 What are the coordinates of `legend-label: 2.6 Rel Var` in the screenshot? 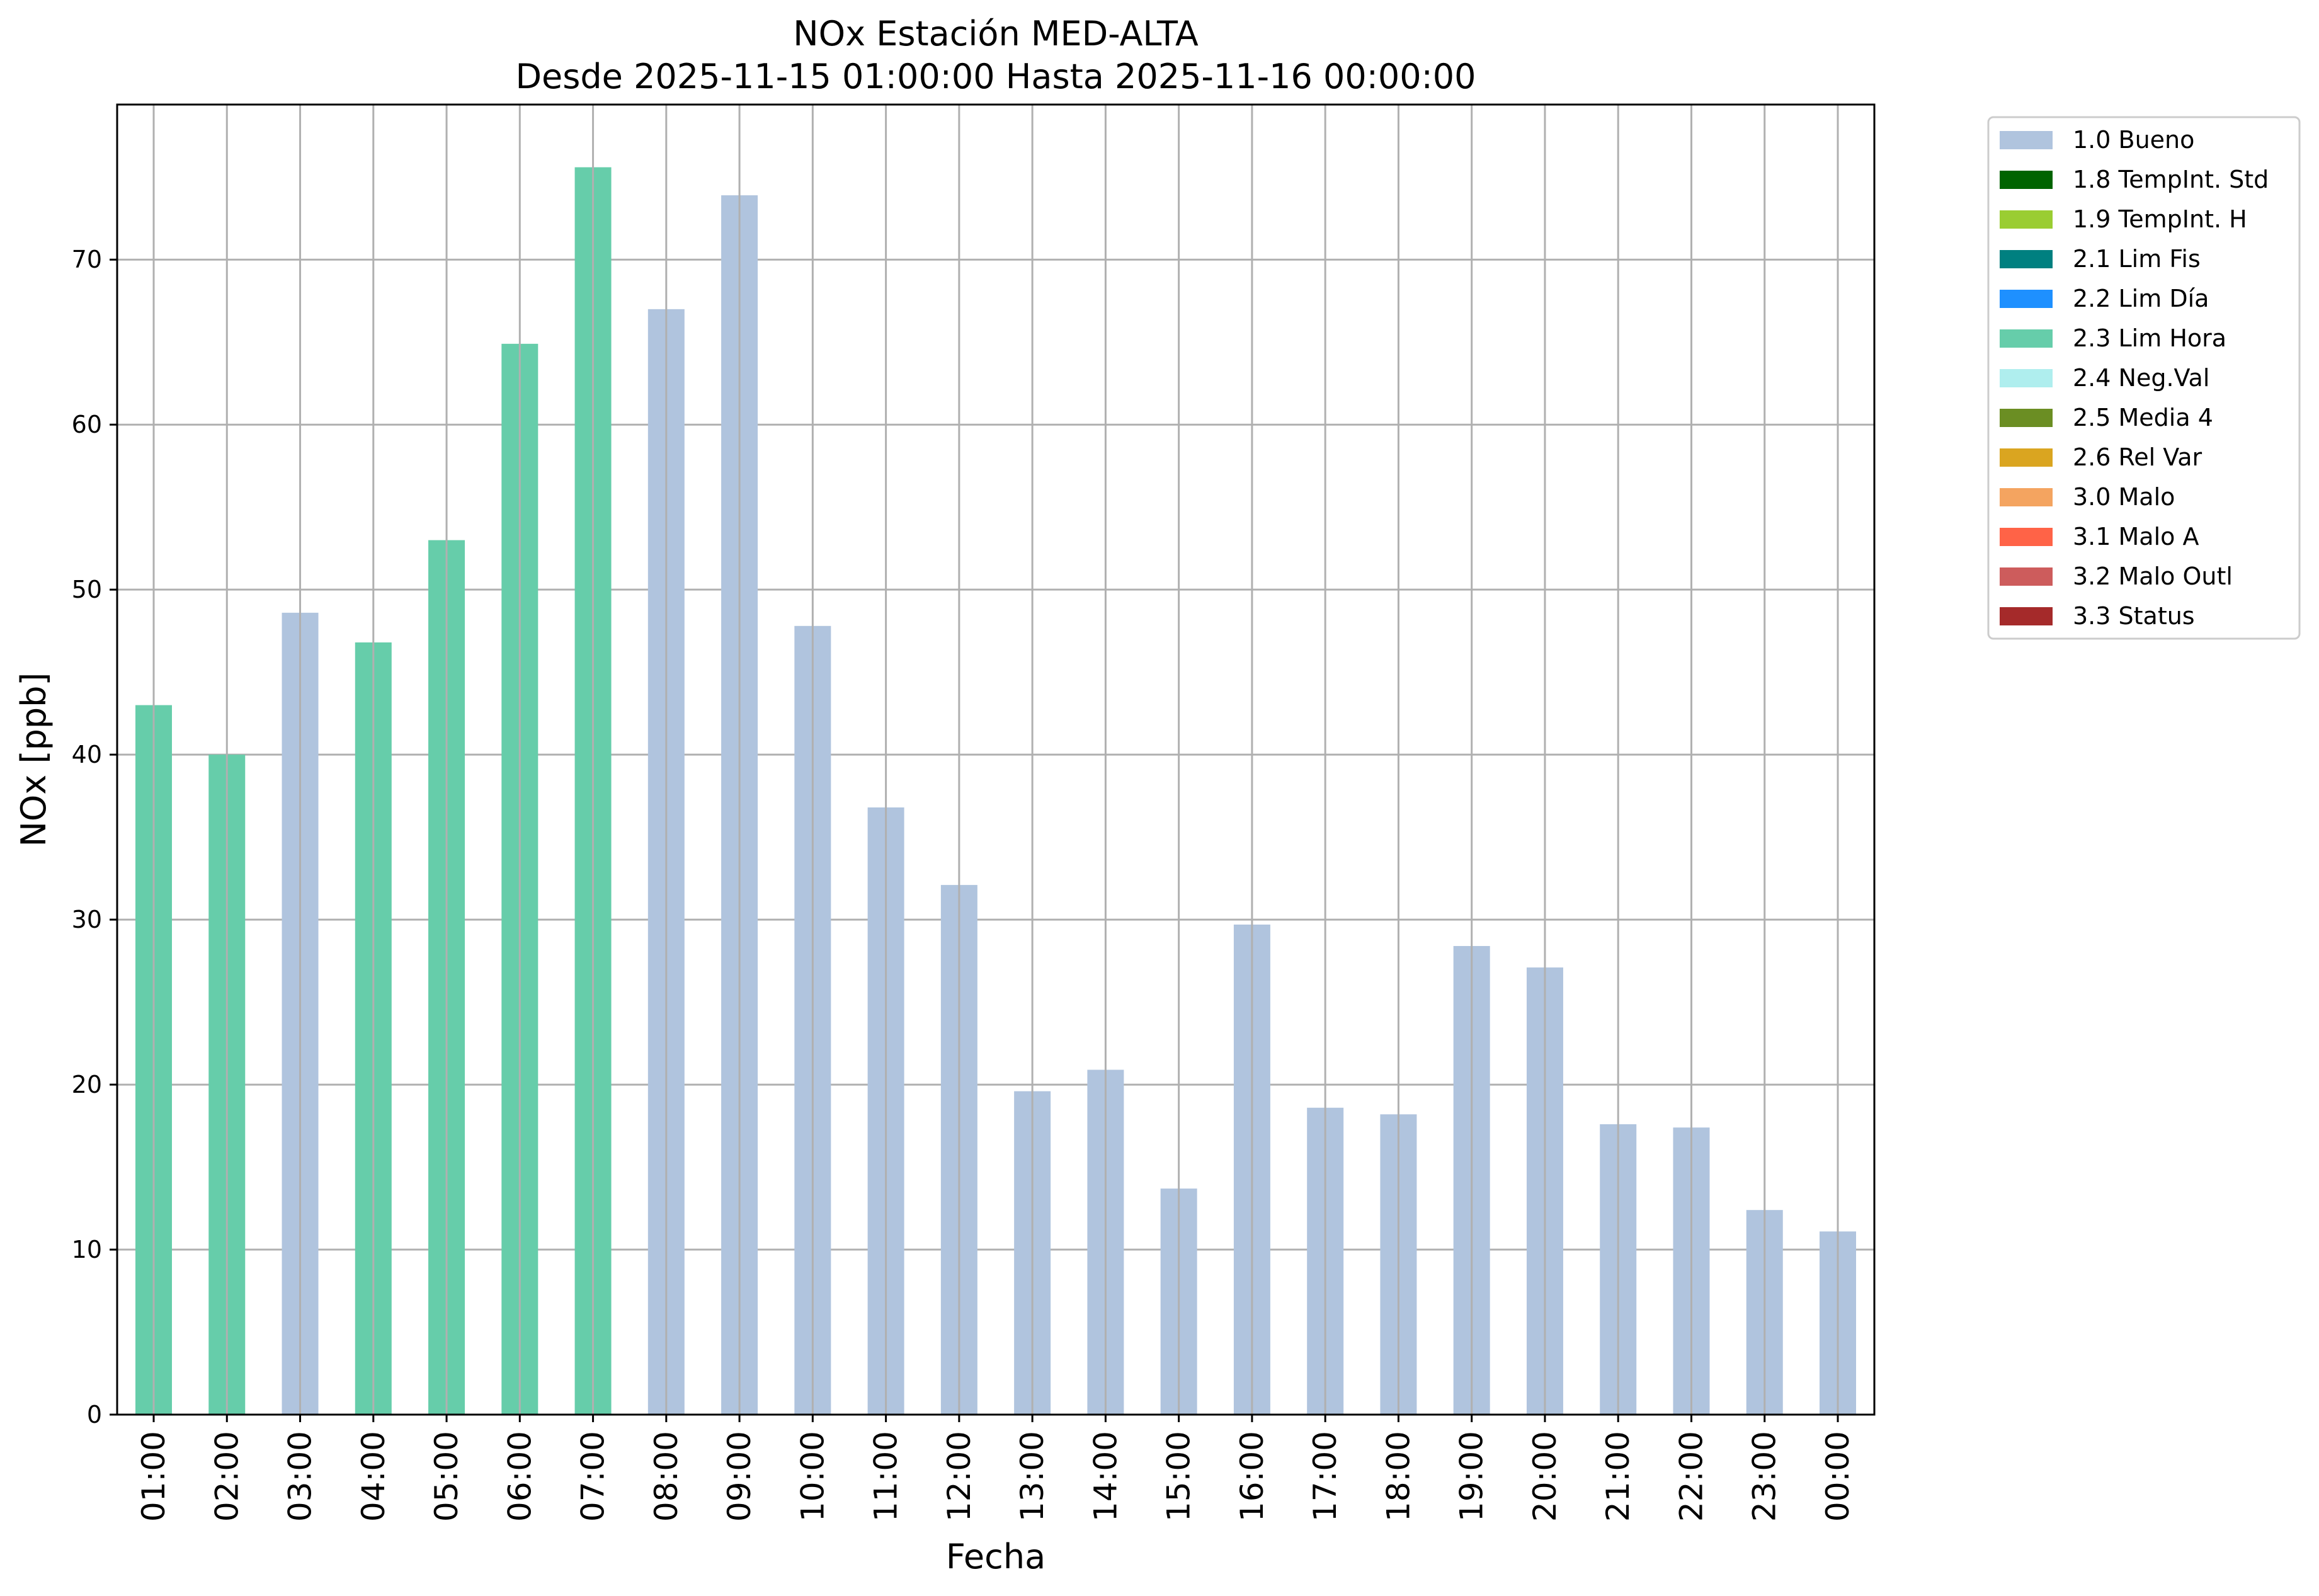 It's located at (2137, 457).